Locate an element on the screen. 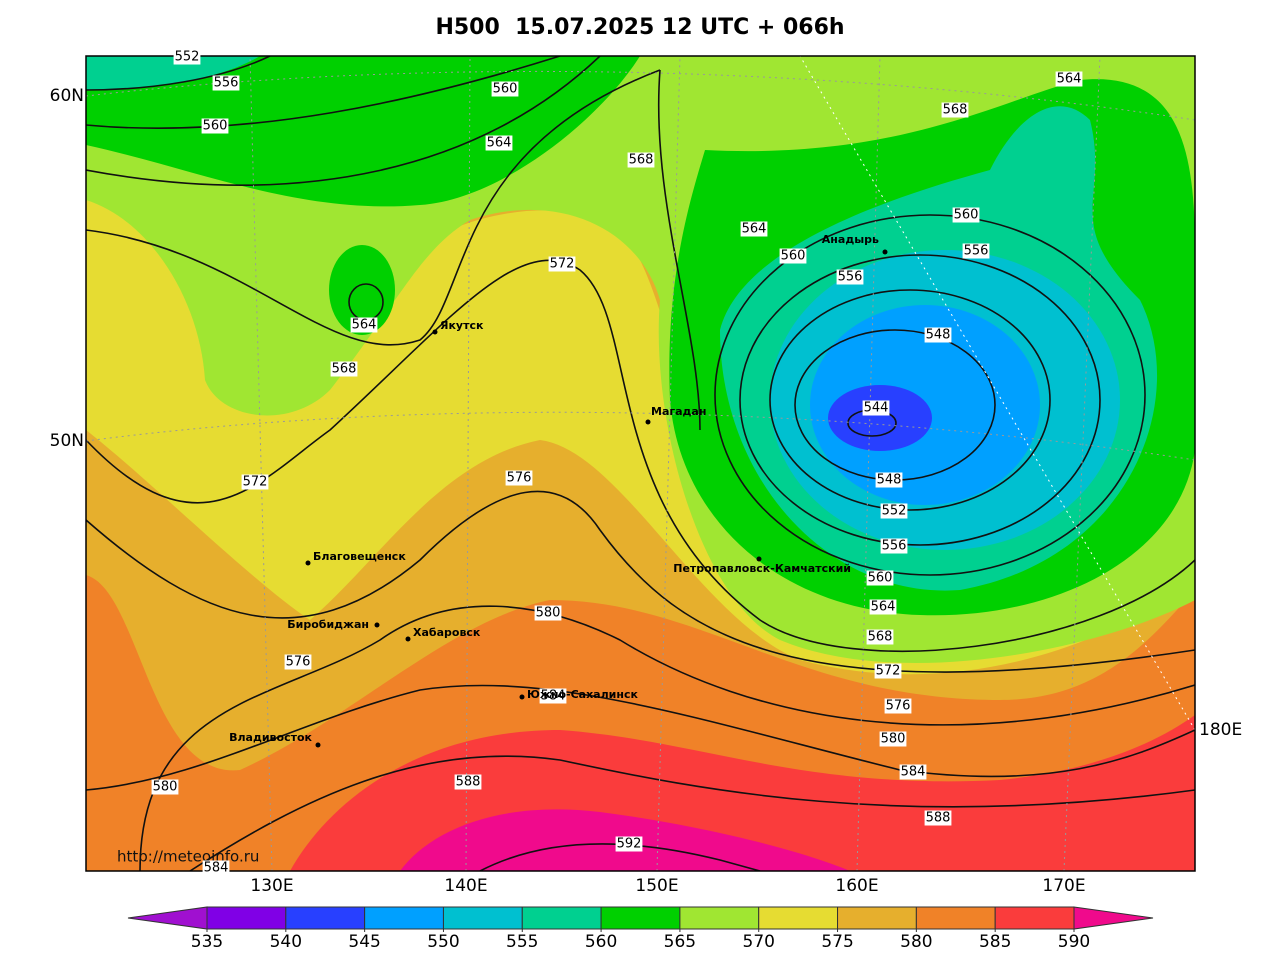  city-label: Южно-Сахалинск is located at coordinates (582, 694).